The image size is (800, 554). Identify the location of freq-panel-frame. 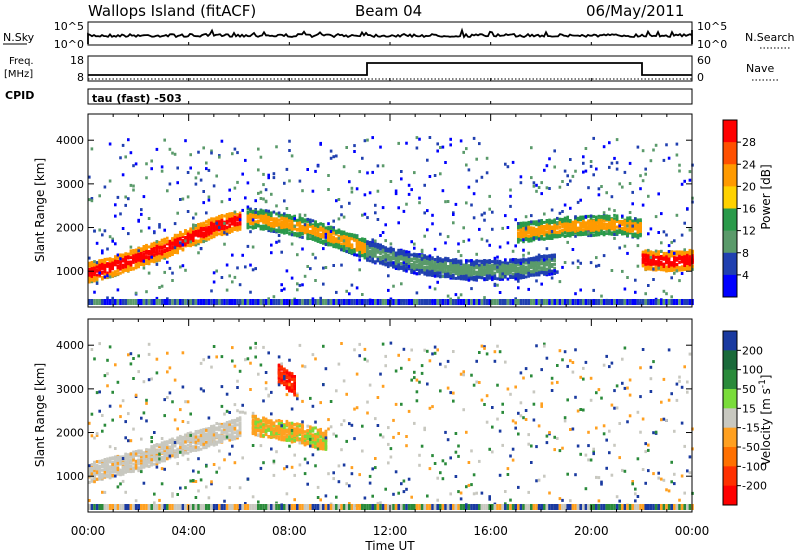
(390, 68).